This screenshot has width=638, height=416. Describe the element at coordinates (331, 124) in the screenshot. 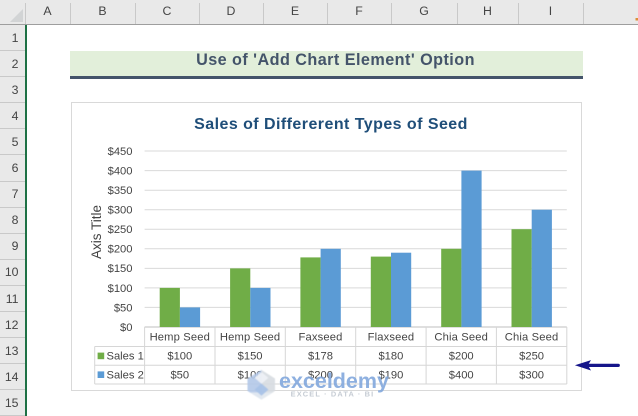

I see `svg-text:Sales of Differerent Types of: Sales of Differerent Types of Seed` at that location.